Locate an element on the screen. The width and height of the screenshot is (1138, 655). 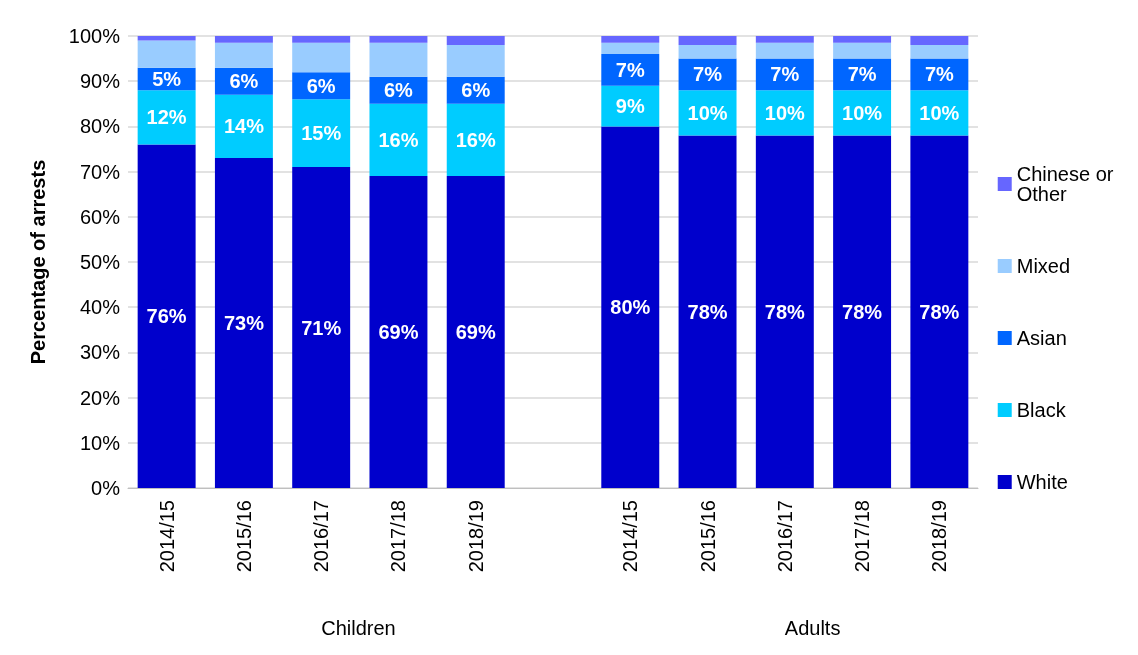
y-tick-label: 30% is located at coordinates (100, 352).